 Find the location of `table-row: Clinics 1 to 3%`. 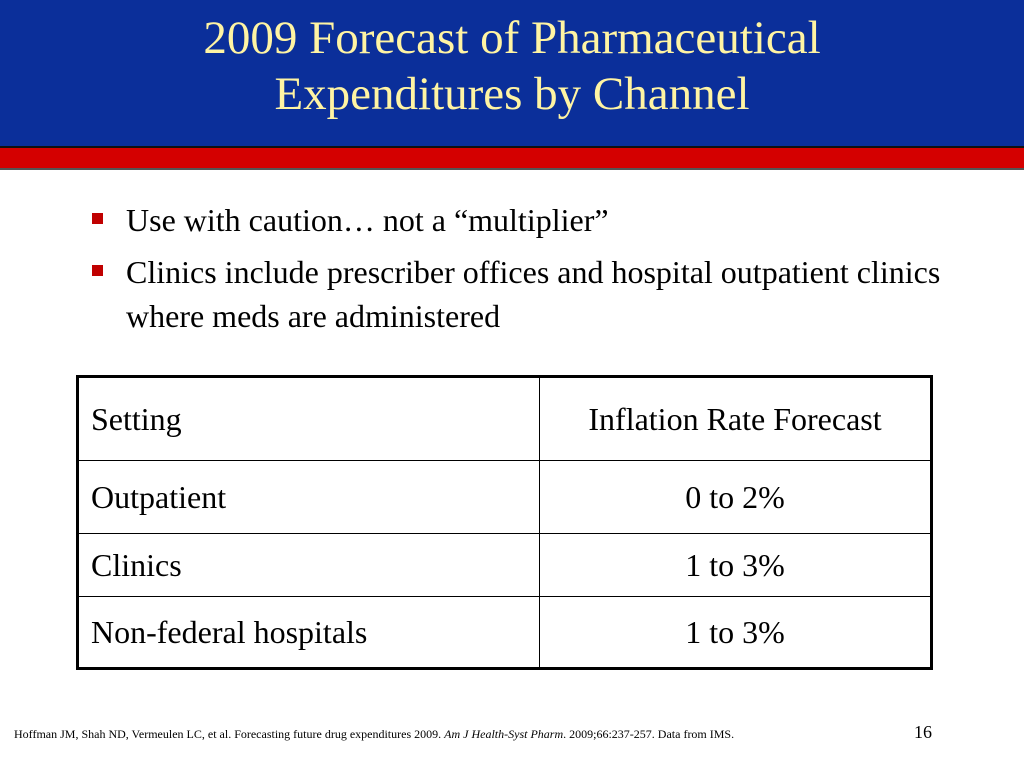

table-row: Clinics 1 to 3% is located at coordinates (504, 565).